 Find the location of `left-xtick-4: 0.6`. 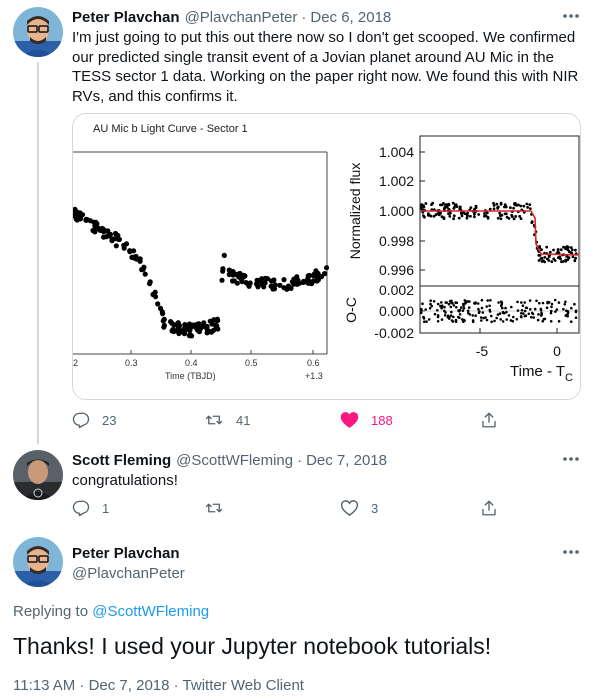

left-xtick-4: 0.6 is located at coordinates (313, 363).